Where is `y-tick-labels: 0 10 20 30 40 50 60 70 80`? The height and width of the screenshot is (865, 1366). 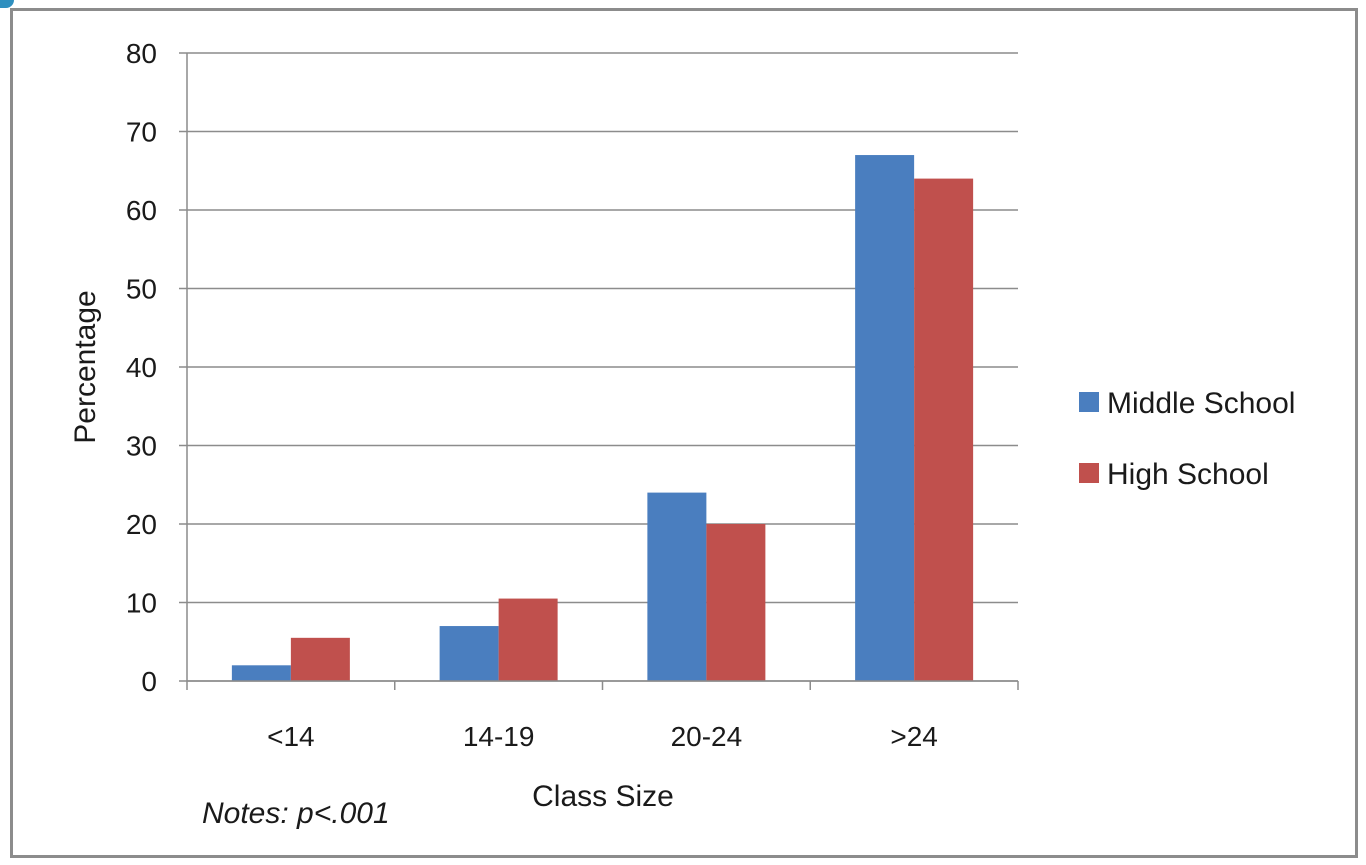 y-tick-labels: 0 10 20 30 40 50 60 70 80 is located at coordinates (141, 367).